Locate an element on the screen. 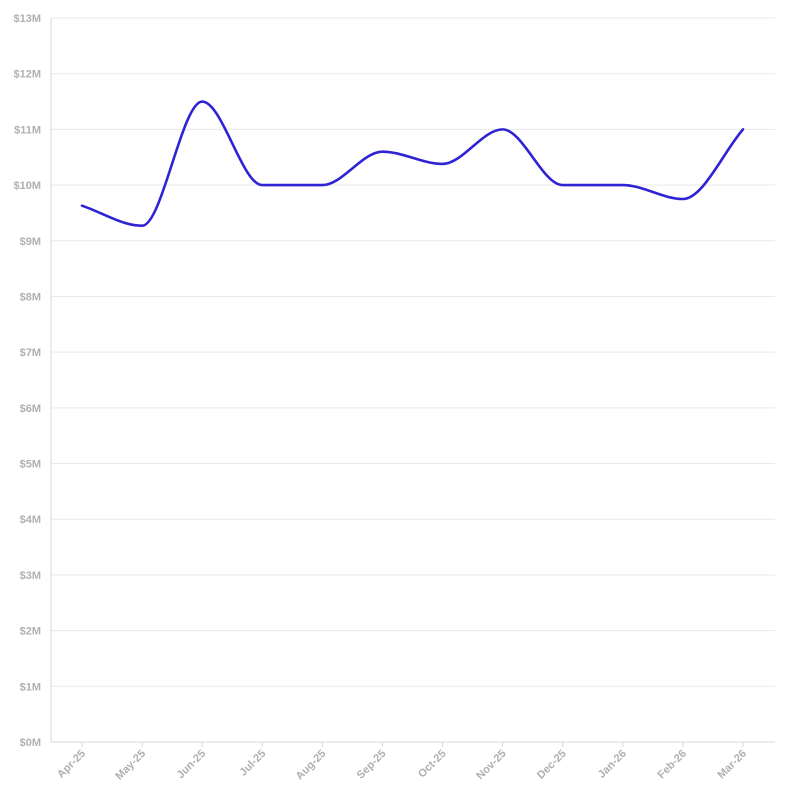  y-tick-label: $9M is located at coordinates (30, 242).